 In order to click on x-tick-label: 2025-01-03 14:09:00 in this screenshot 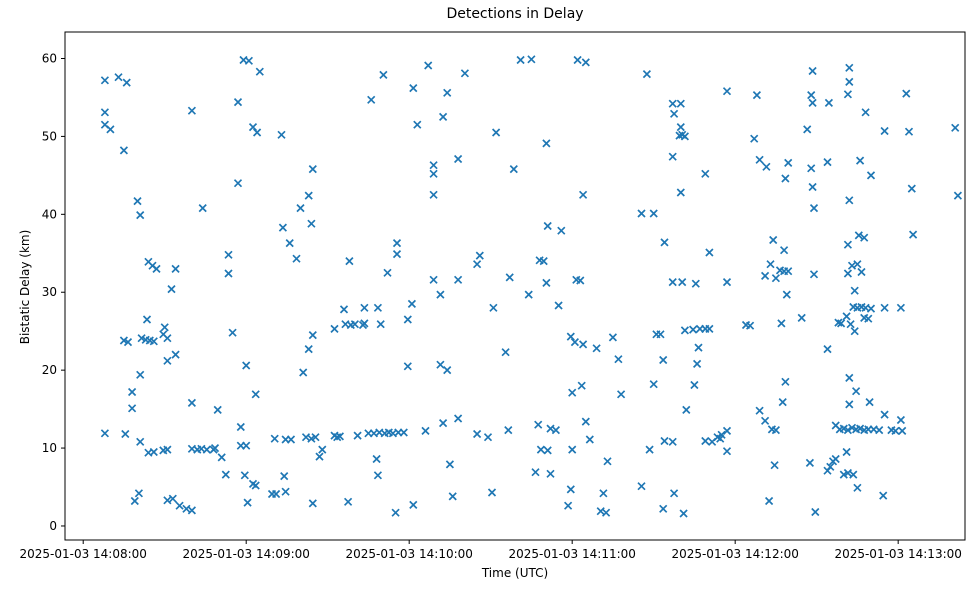, I will do `click(245, 554)`.